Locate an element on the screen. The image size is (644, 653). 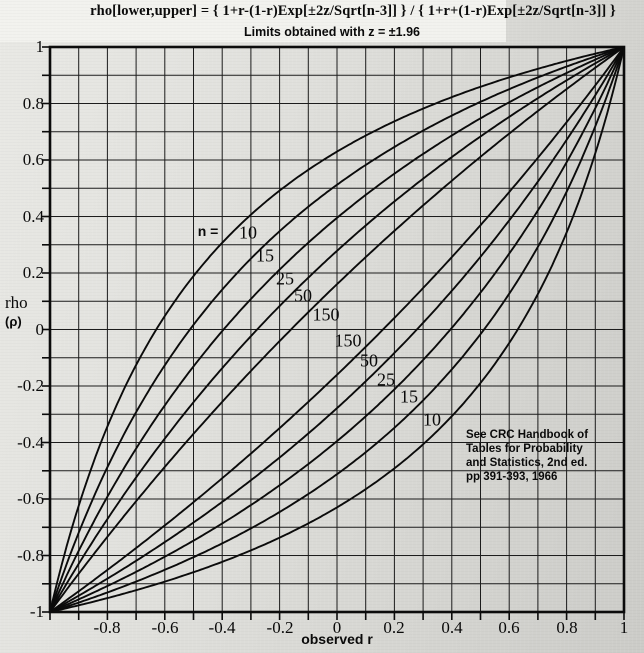
y-axis-label-line1: rho is located at coordinates (16, 302).